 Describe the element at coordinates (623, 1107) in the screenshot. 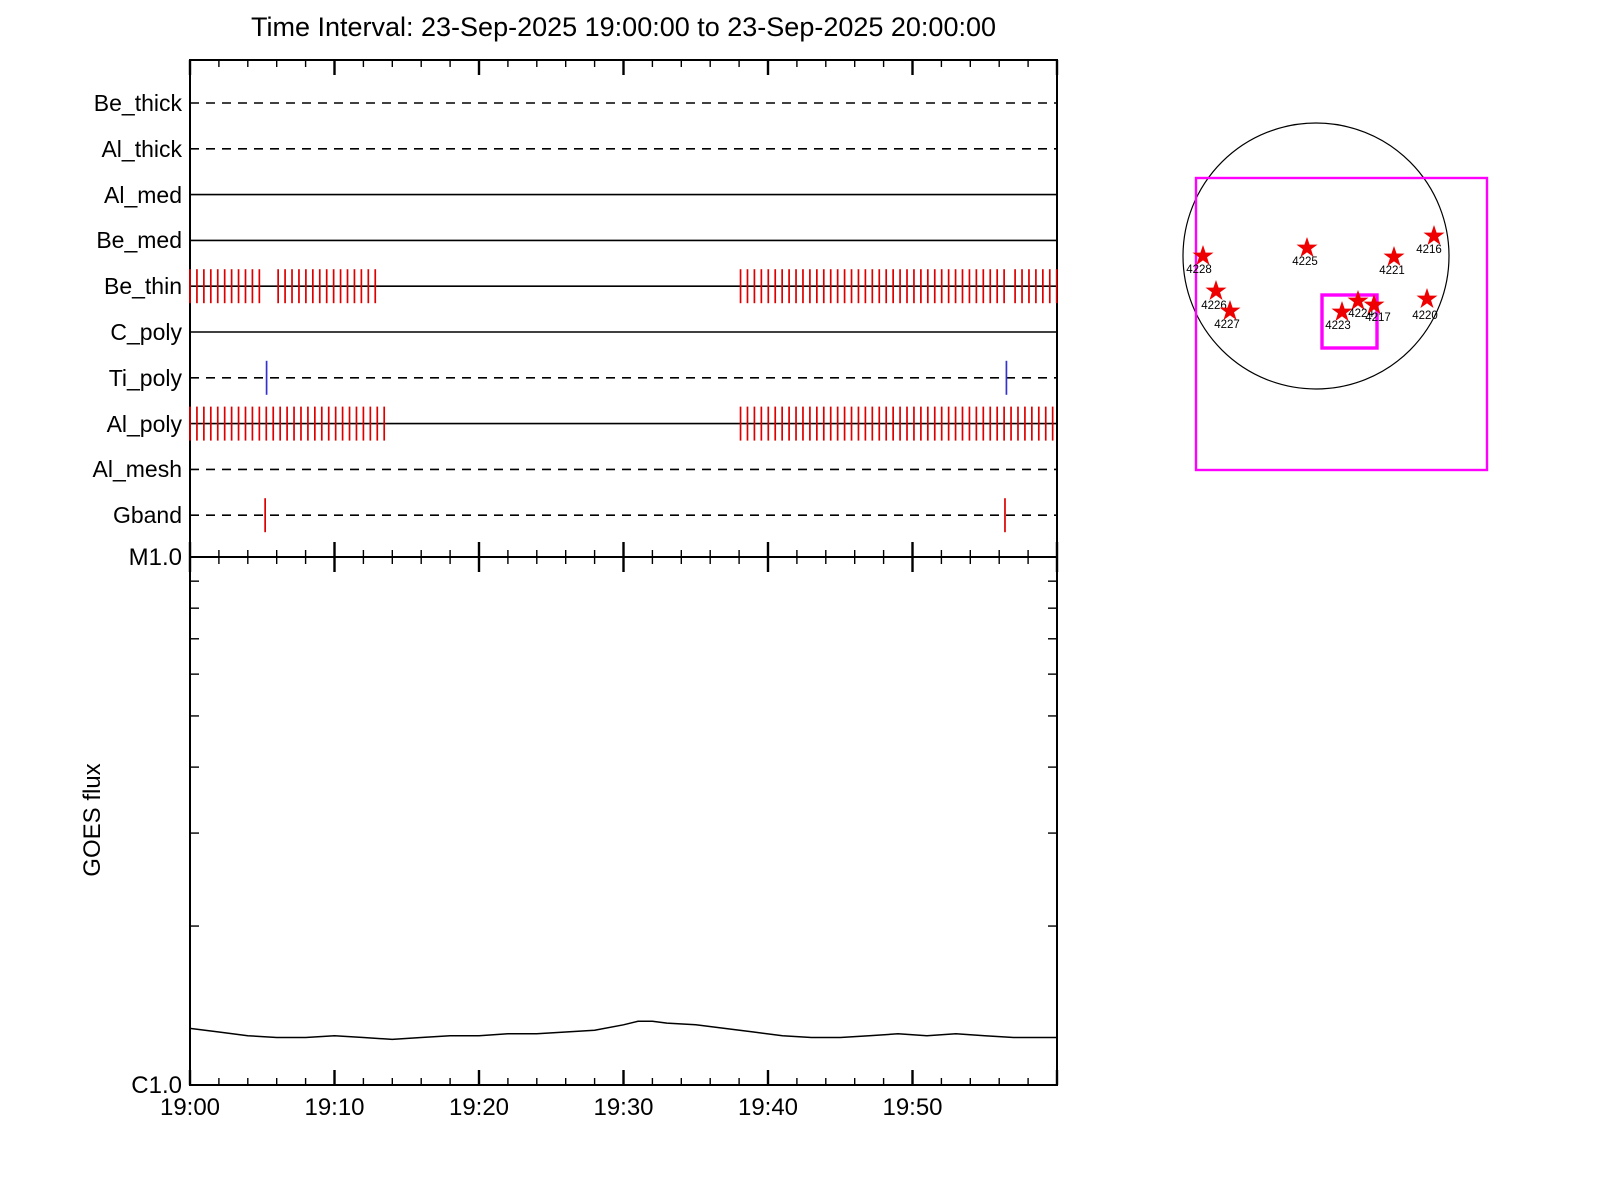

I see `time-axis-label-19:30: 19:30` at that location.